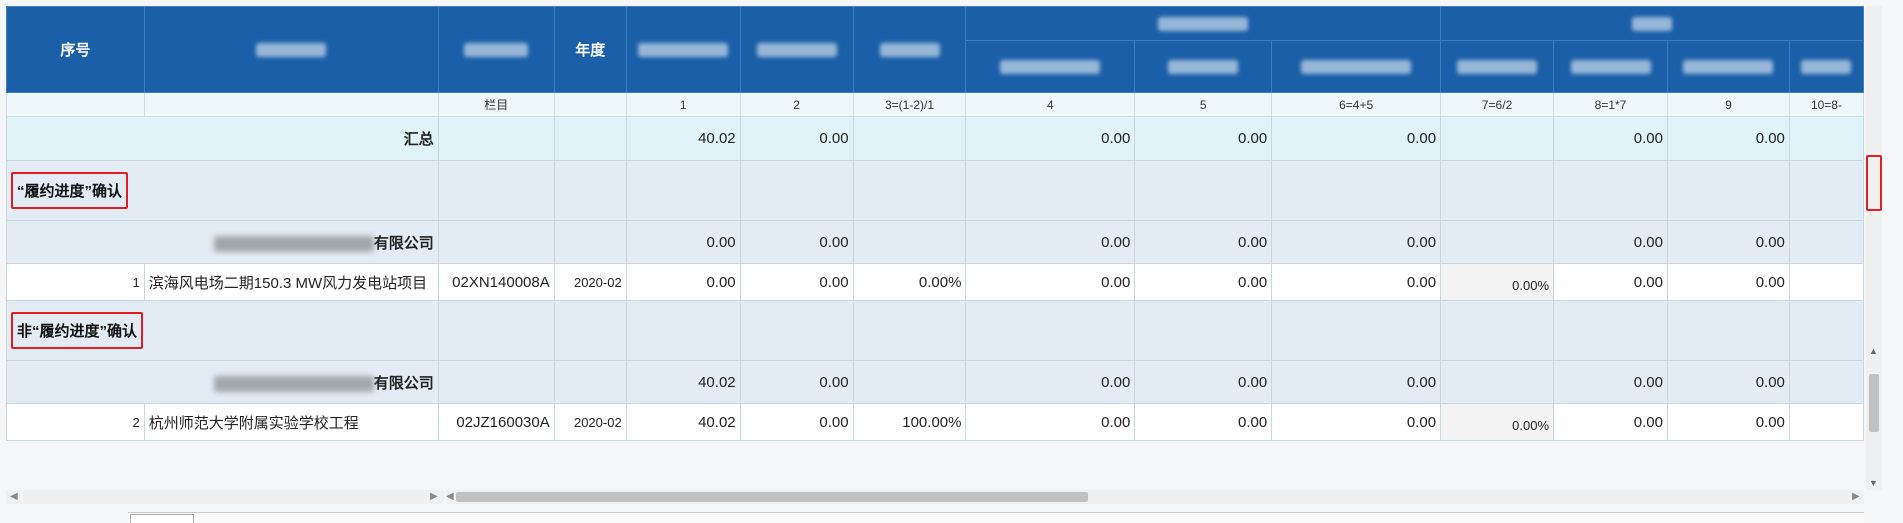 This screenshot has height=523, width=1903. Describe the element at coordinates (1873, 483) in the screenshot. I see `scroll-down-arrow-icon: ▼` at that location.